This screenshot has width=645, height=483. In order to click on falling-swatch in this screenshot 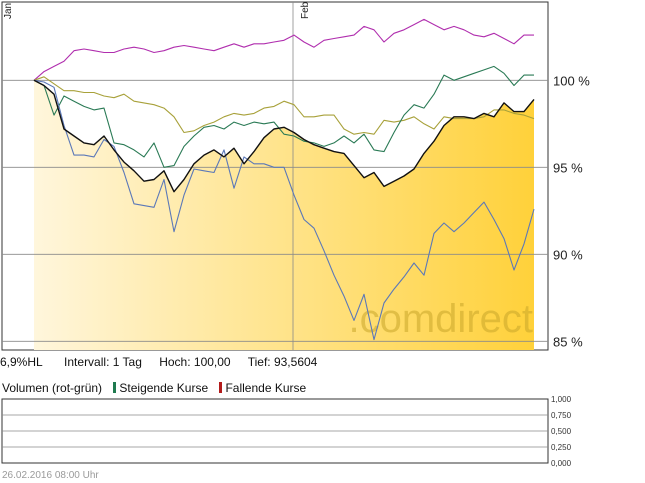, I will do `click(221, 387)`.